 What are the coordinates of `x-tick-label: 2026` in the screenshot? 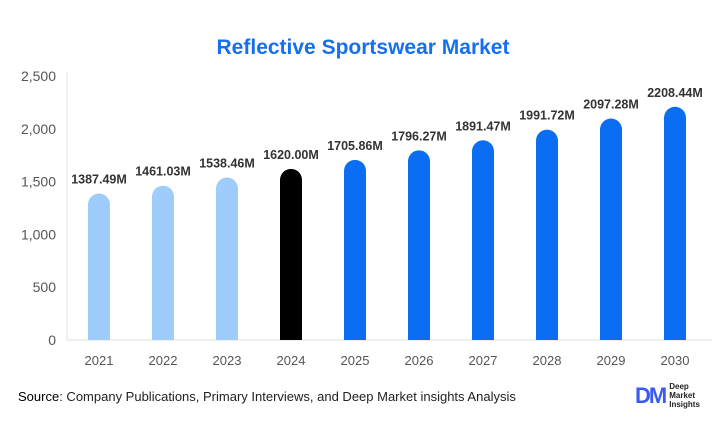 It's located at (419, 360).